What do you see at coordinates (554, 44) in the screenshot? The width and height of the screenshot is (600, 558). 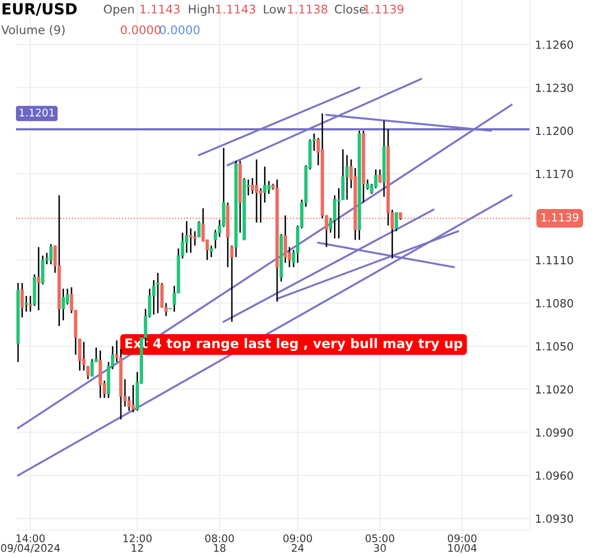 I see `y-tick-label: 1.1260` at bounding box center [554, 44].